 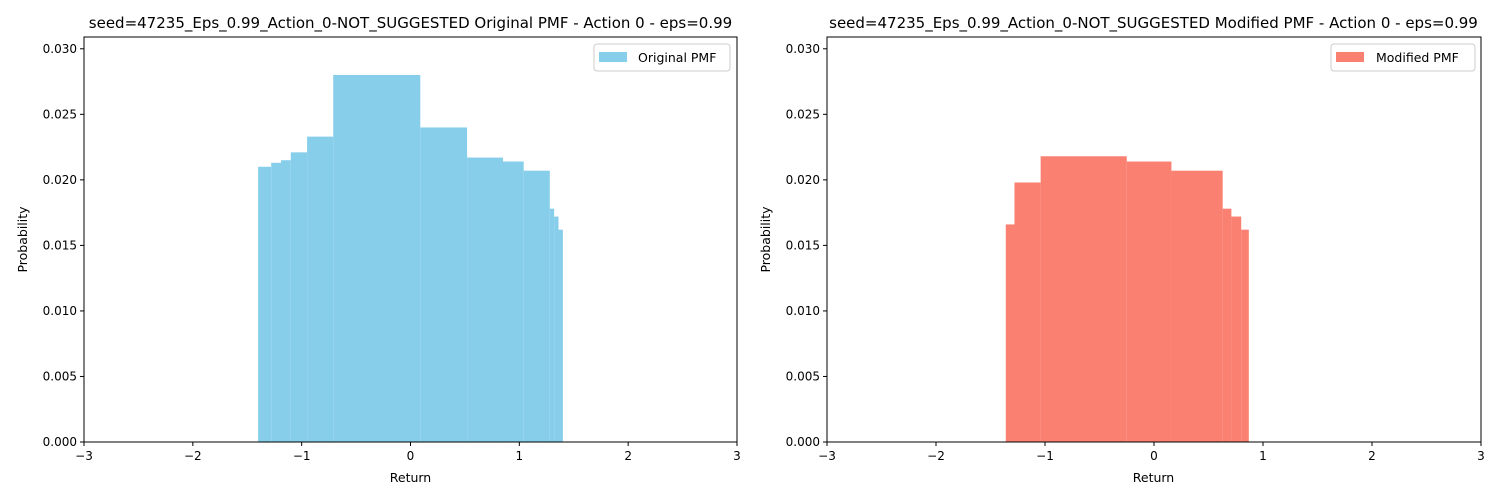 I want to click on legend: Original PMF, so click(x=662, y=57).